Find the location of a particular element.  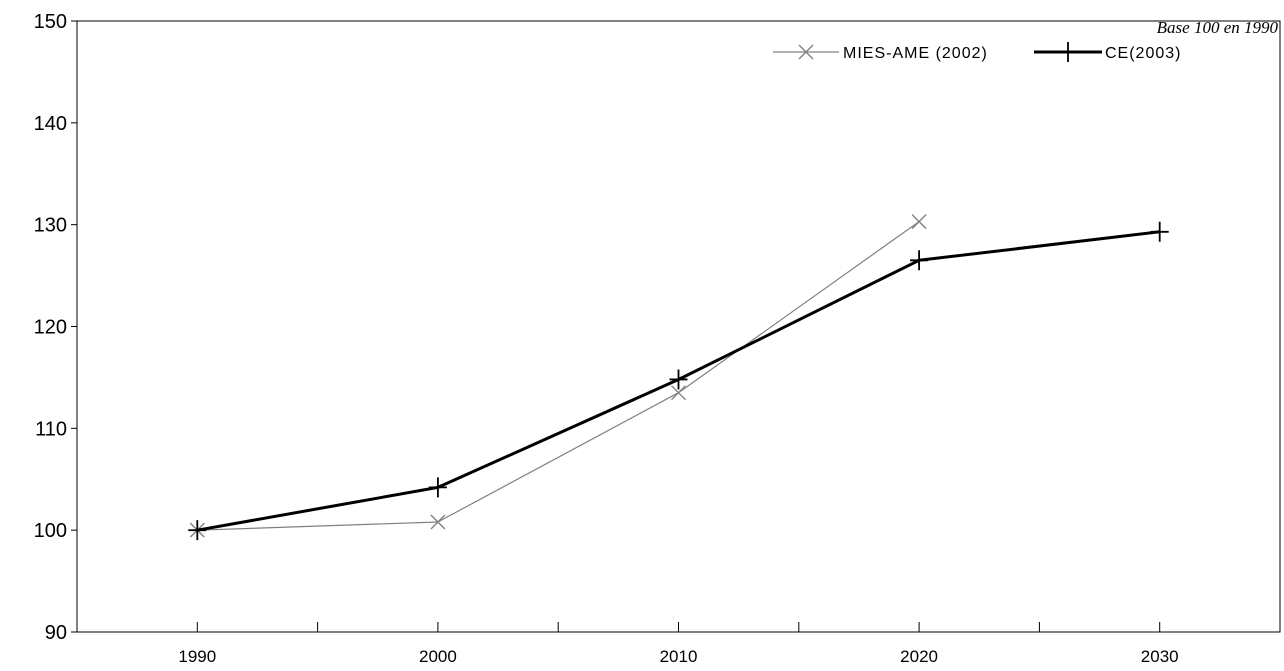

legend: MIES-AME (2002) CE(2003) is located at coordinates (977, 52).